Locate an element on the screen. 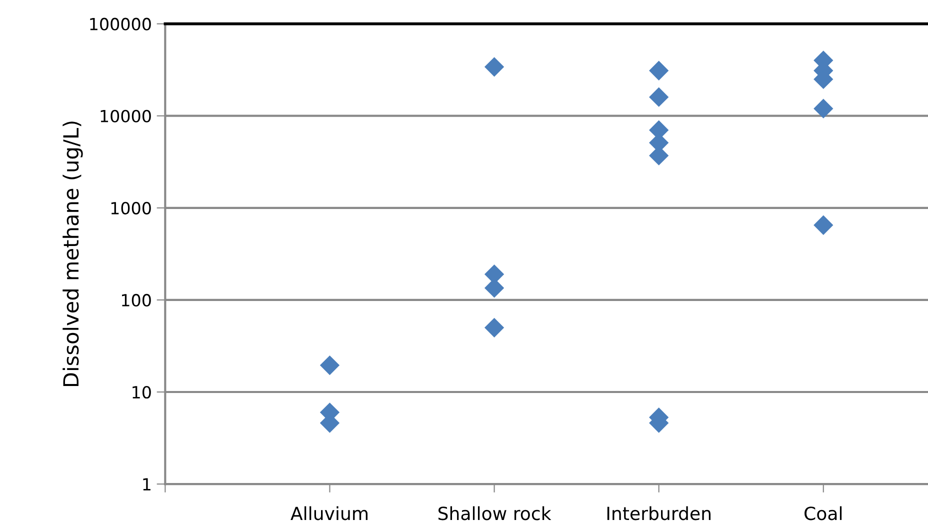  y-tick-label: 1000 is located at coordinates (131, 208).